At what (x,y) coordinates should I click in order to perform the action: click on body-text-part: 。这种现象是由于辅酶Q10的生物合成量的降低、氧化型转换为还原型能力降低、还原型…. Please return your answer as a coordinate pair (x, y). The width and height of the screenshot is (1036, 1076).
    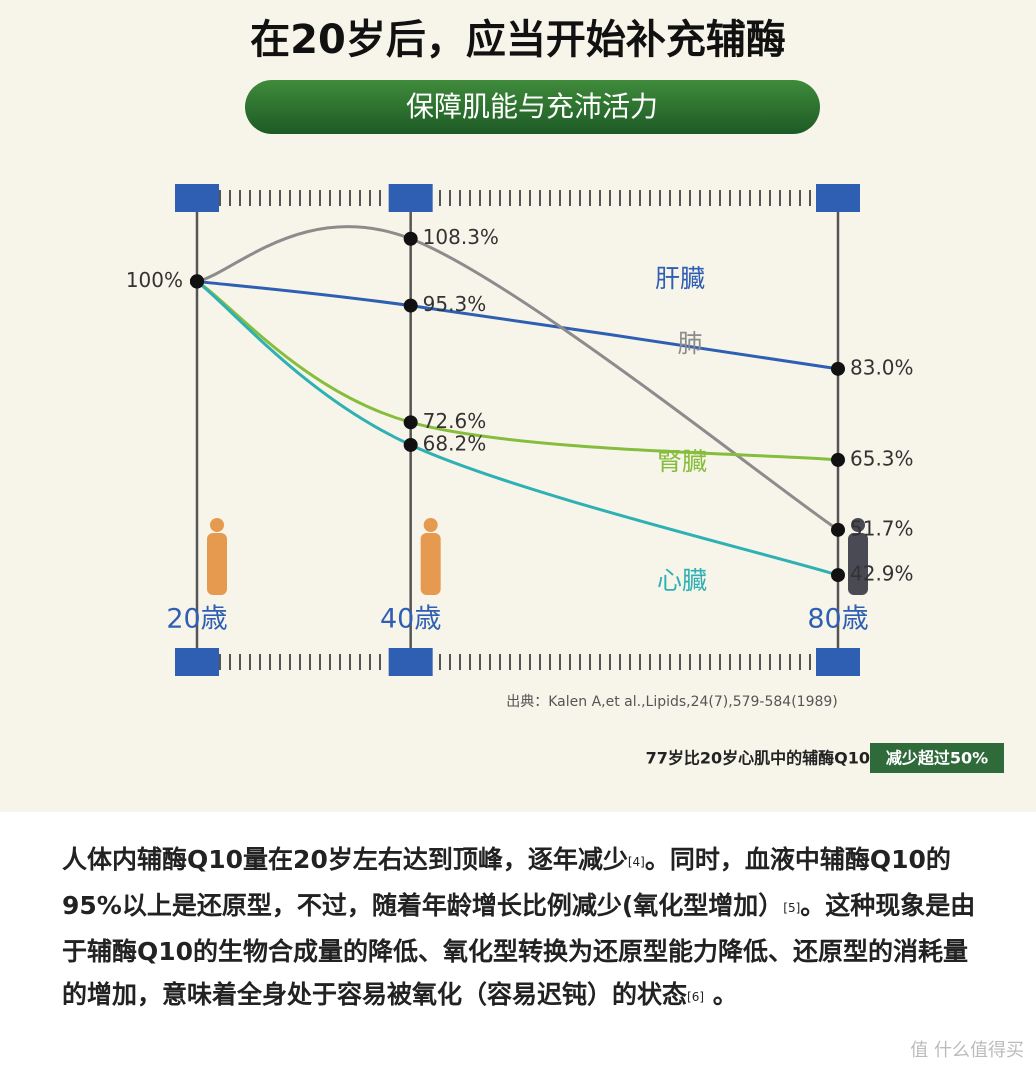
    Looking at the image, I should click on (519, 950).